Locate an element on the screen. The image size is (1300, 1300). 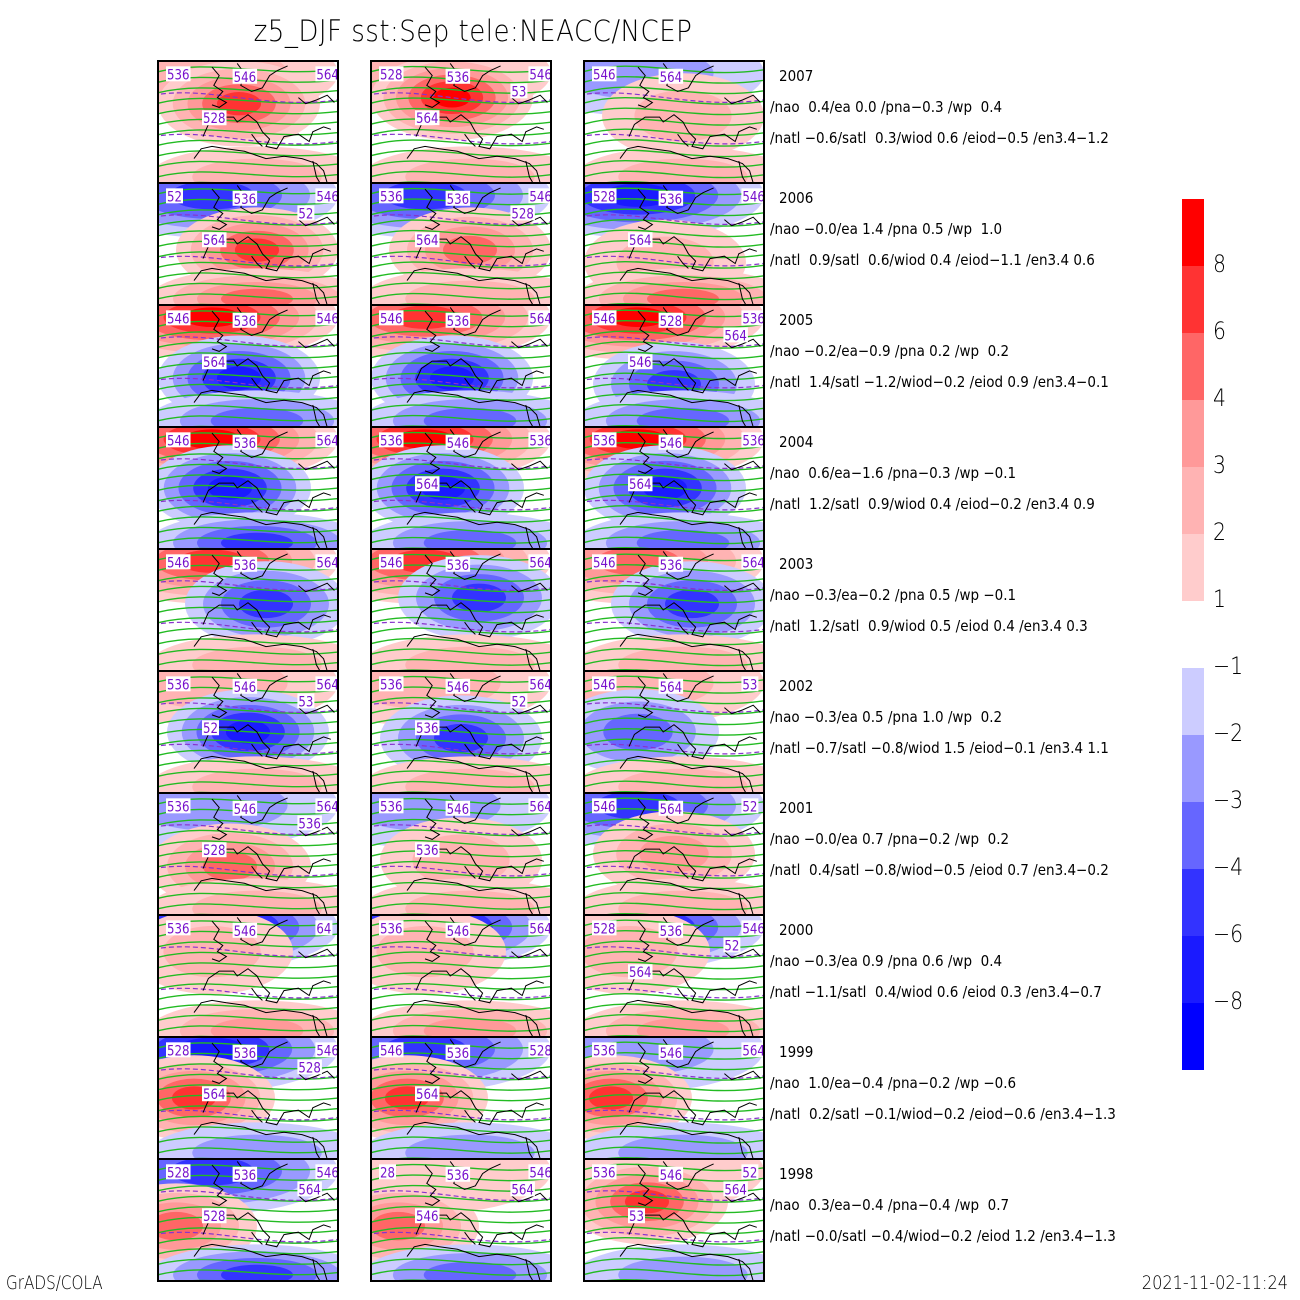
year-label: 2005 is located at coordinates (796, 320).